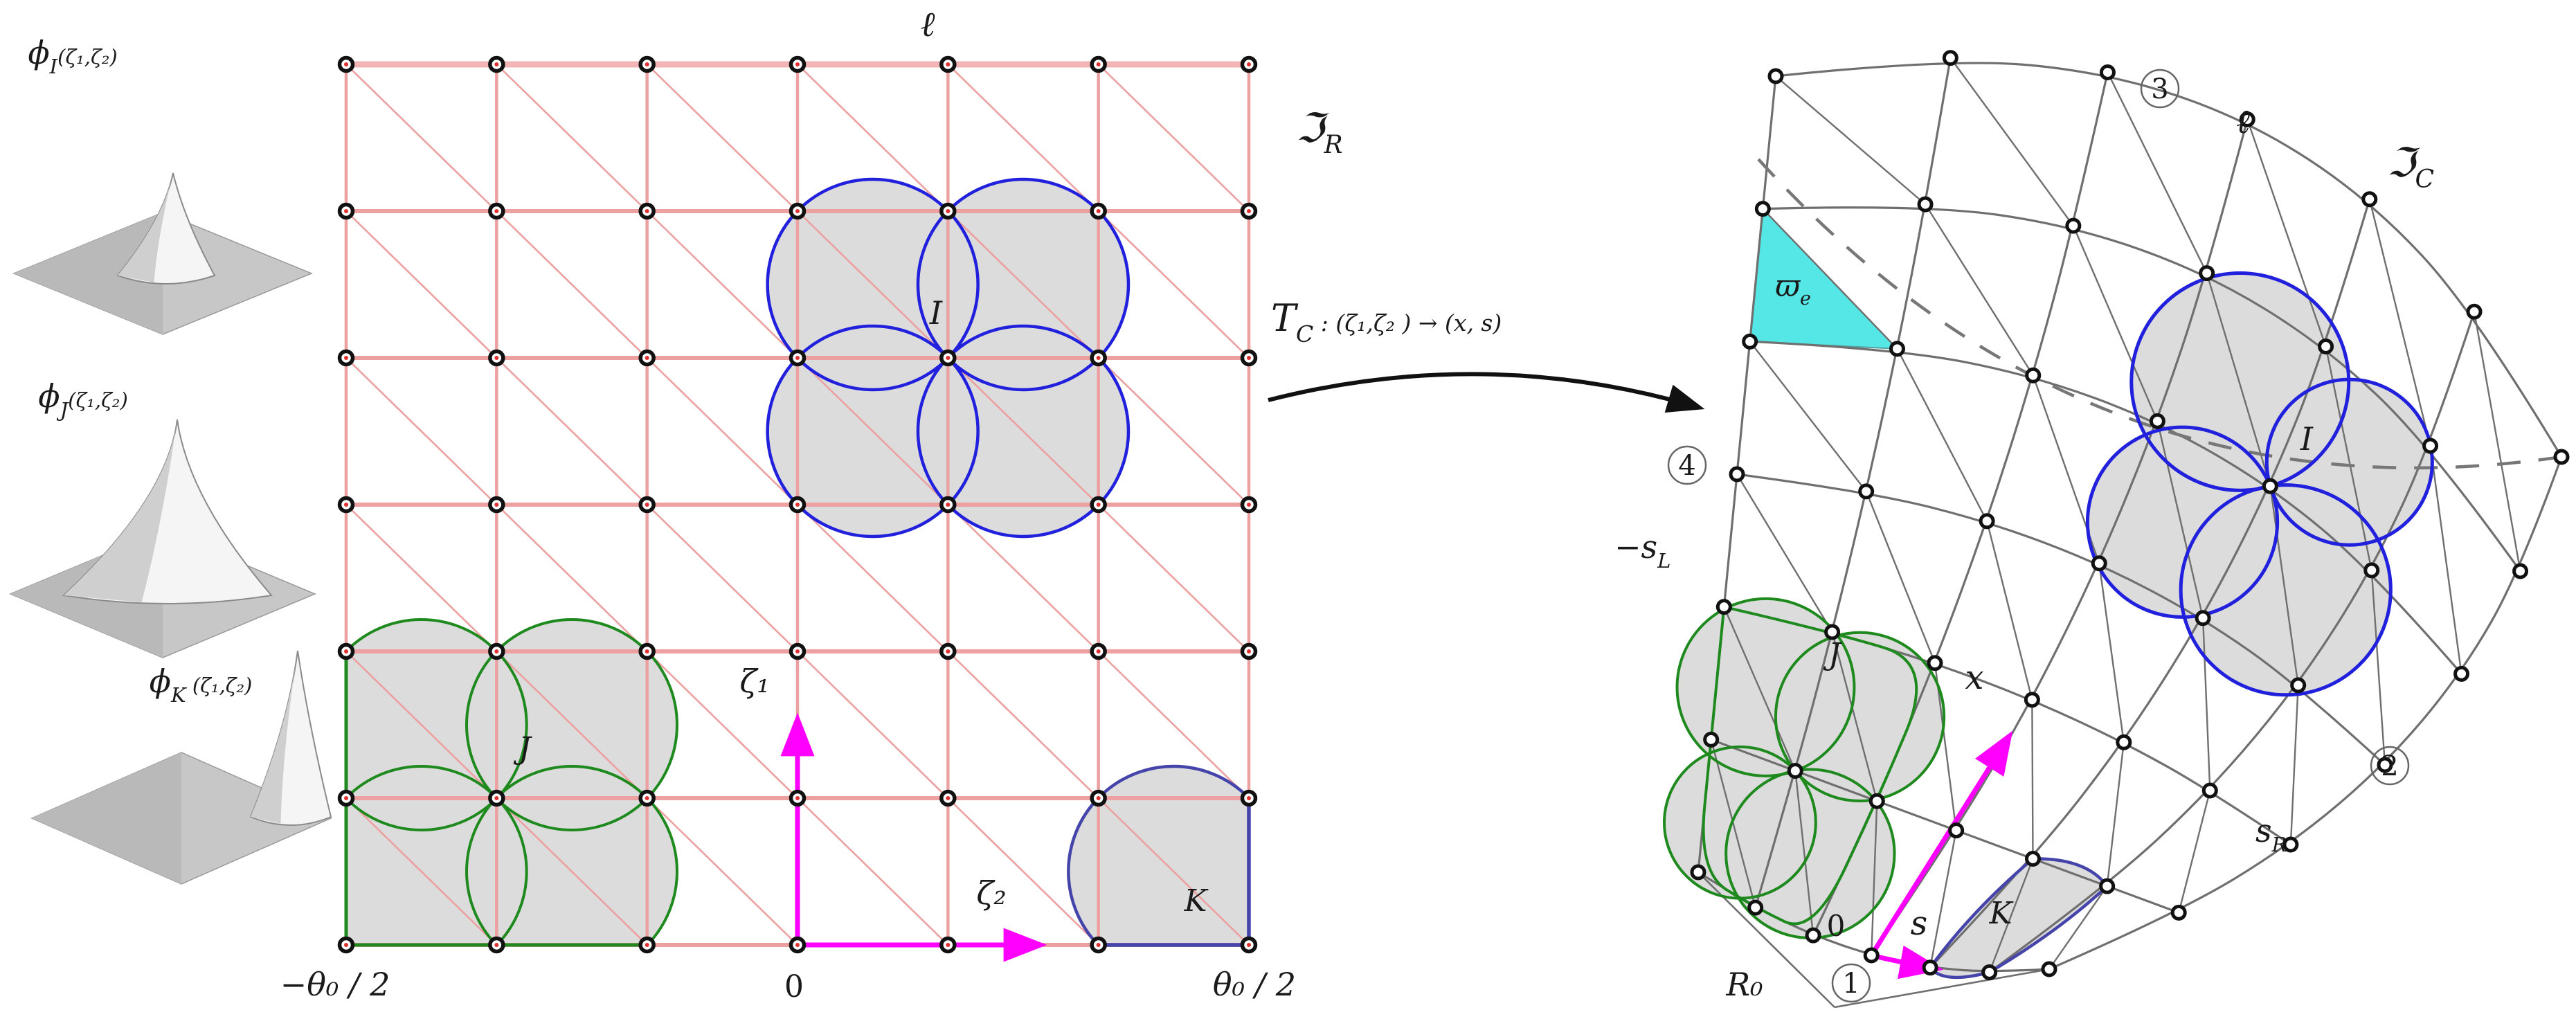 The image size is (2576, 1028). I want to click on phi-I-label-part: (ζ₁,ζ₂), so click(87, 57).